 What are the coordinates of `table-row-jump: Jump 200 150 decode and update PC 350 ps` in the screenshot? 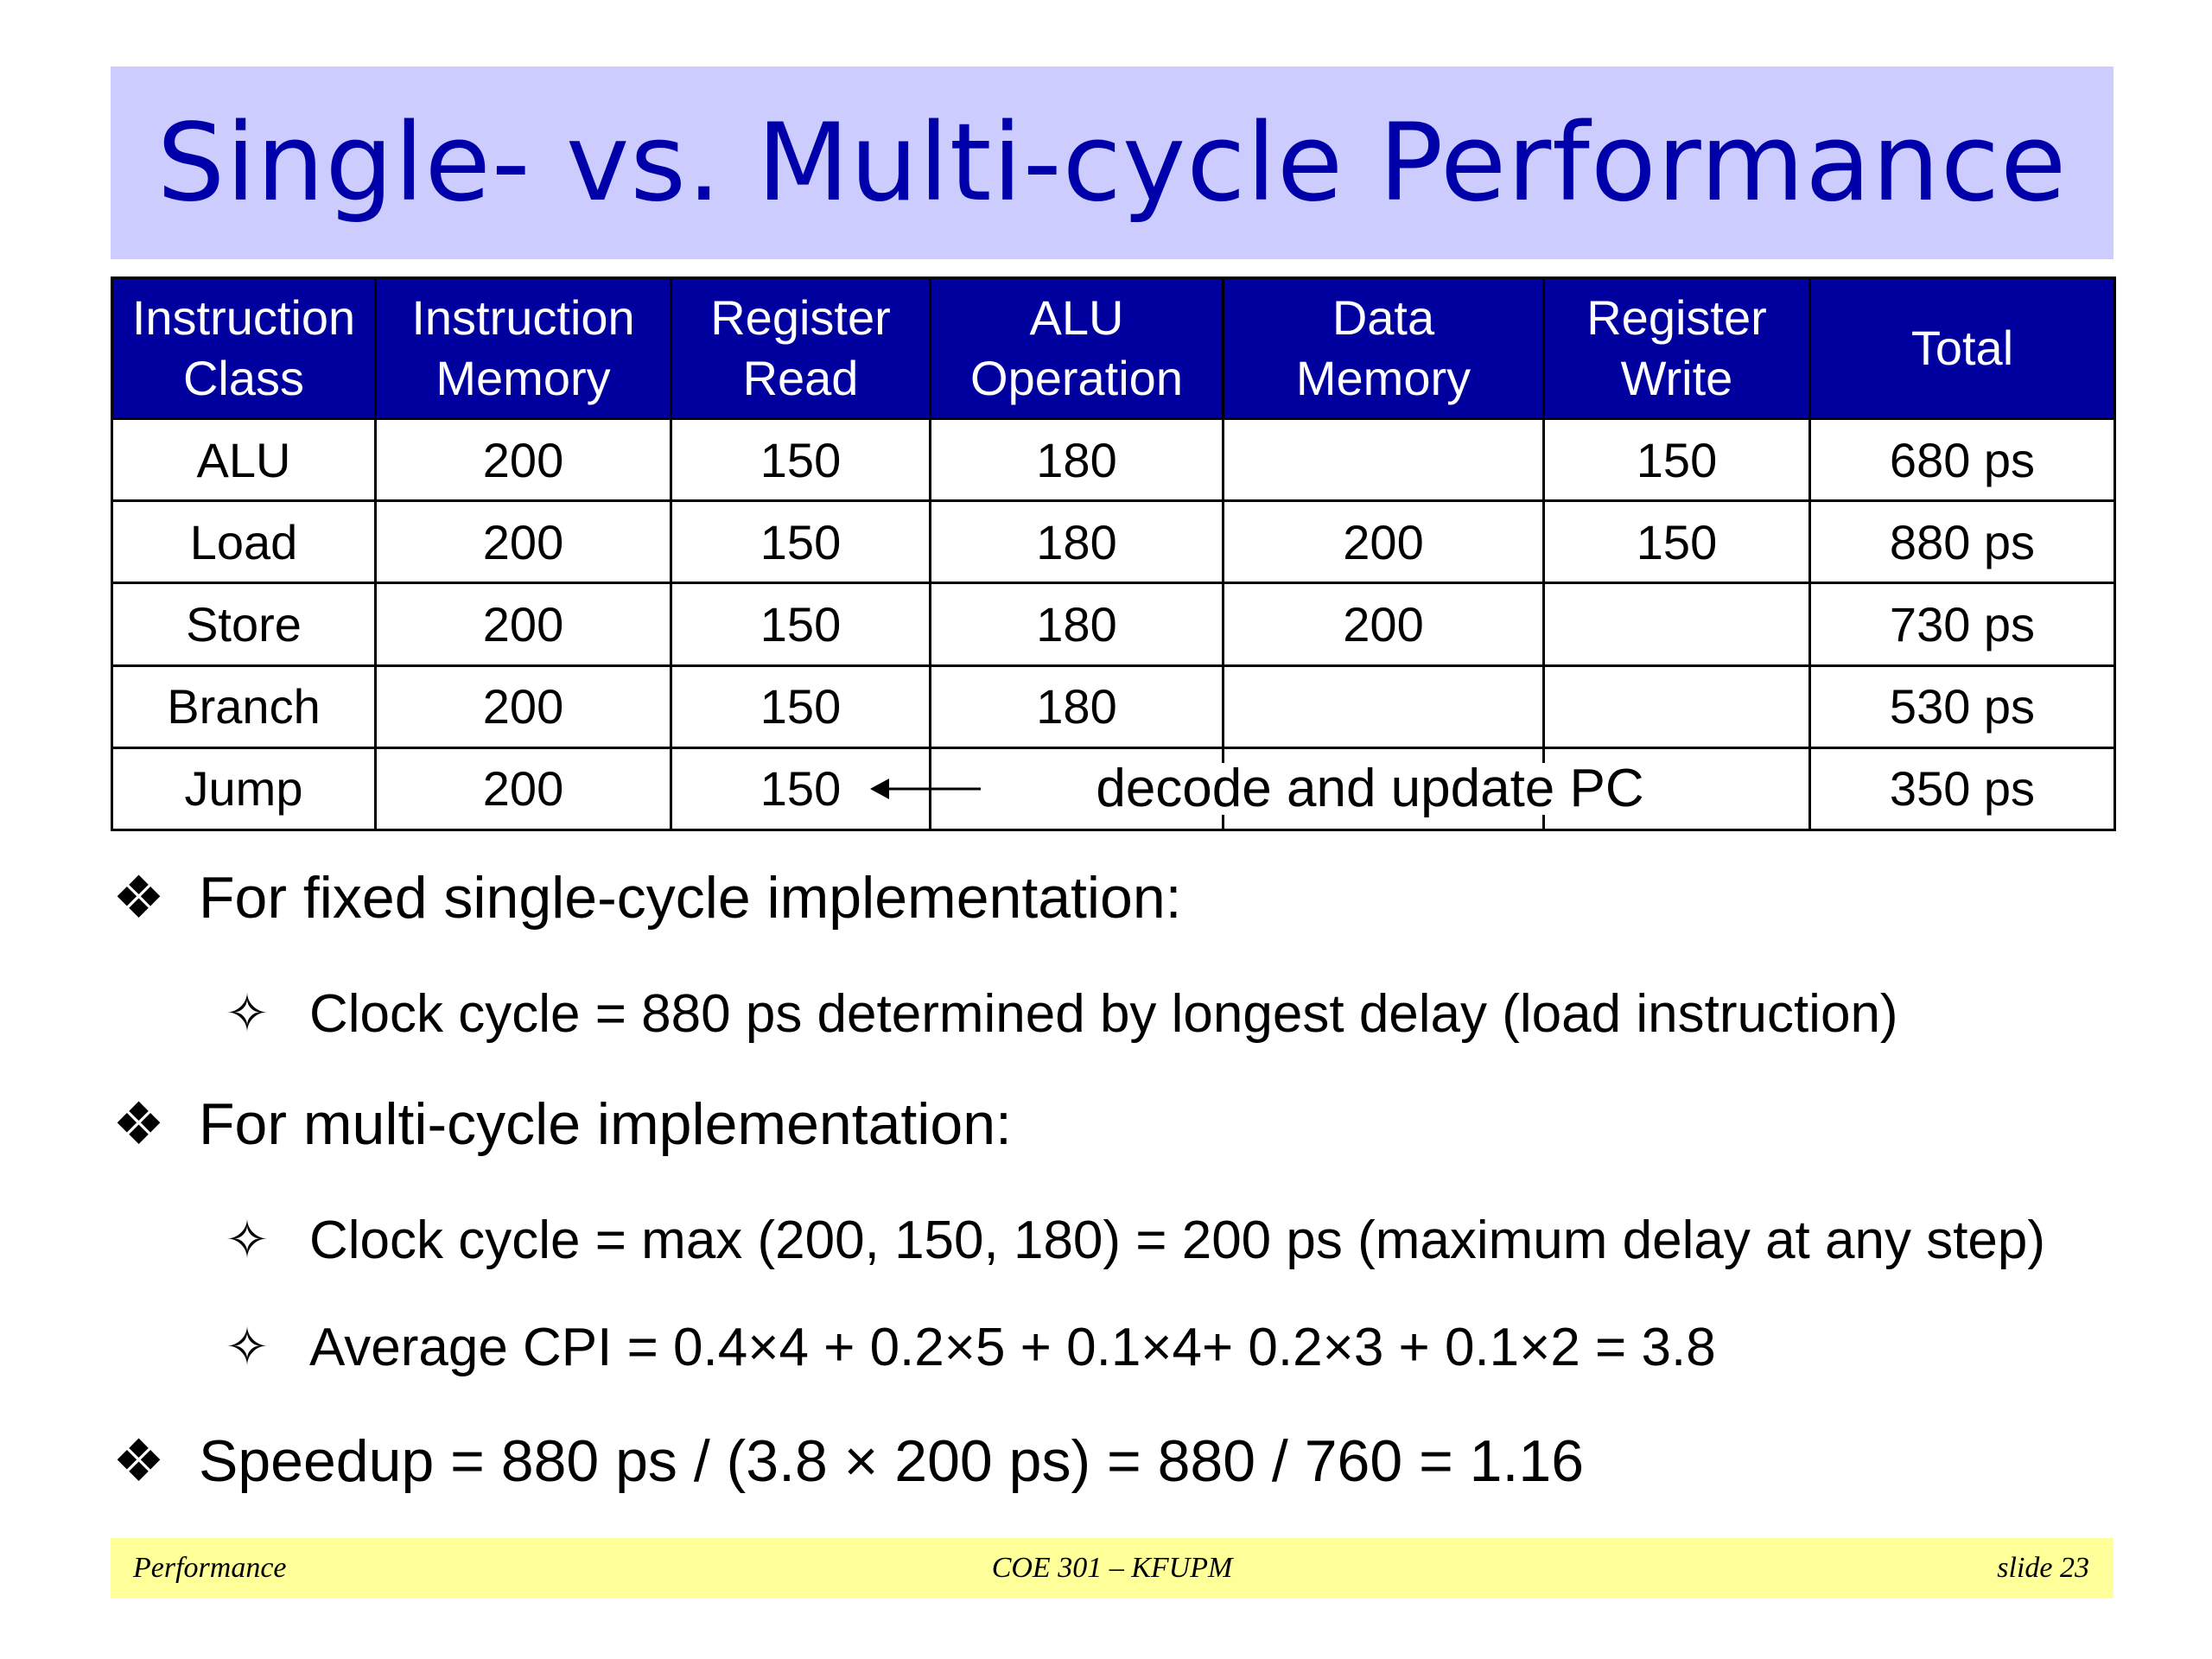 It's located at (1113, 789).